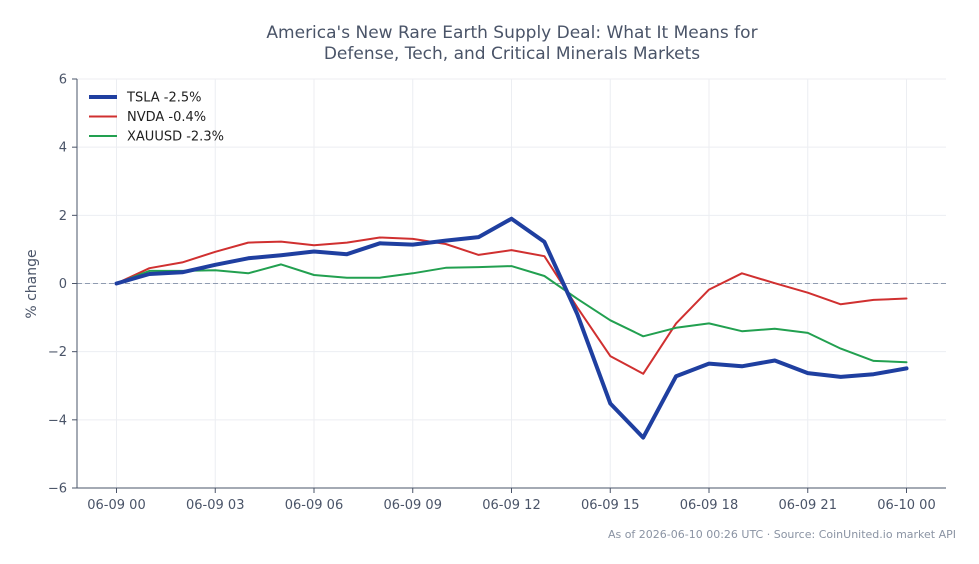 The height and width of the screenshot is (564, 979). Describe the element at coordinates (57, 420) in the screenshot. I see `y-tick-label: −4` at that location.